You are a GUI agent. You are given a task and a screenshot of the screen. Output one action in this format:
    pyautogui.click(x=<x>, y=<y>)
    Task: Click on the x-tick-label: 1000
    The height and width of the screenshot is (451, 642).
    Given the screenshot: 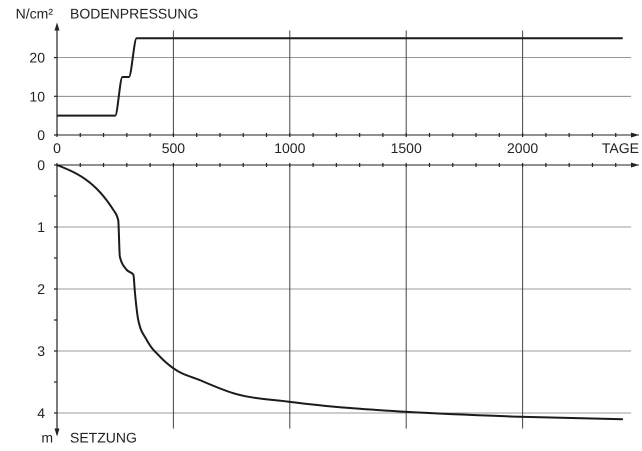 What is the action you would take?
    pyautogui.click(x=290, y=148)
    